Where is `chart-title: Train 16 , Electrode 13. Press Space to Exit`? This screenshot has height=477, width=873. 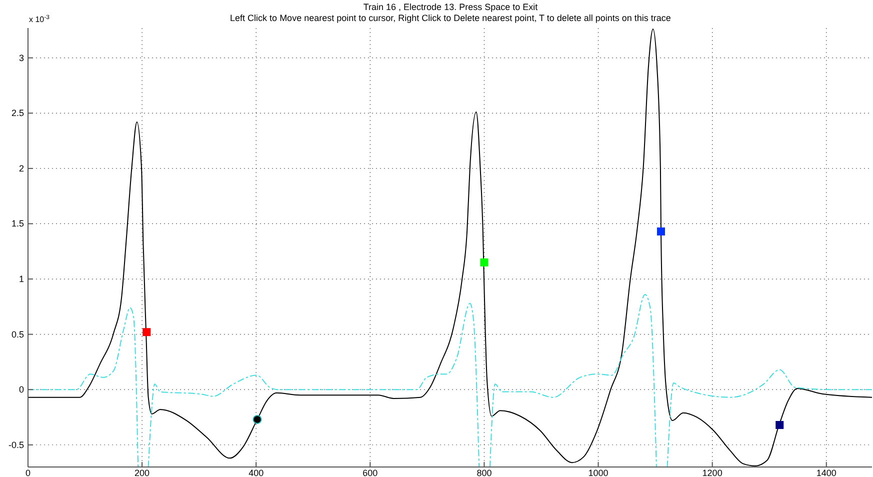 chart-title: Train 16 , Electrode 13. Press Space to Exit is located at coordinates (450, 7).